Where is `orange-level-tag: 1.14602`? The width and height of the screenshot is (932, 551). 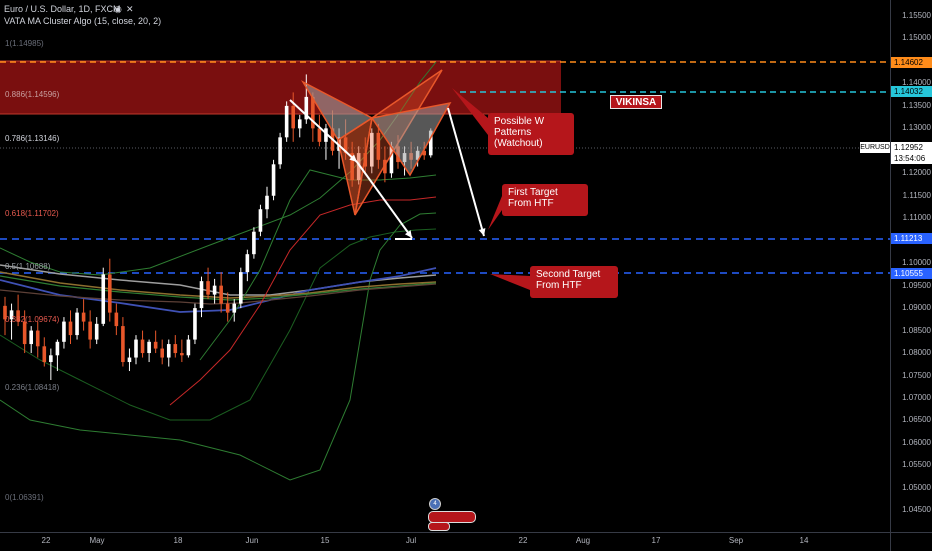
orange-level-tag: 1.14602 is located at coordinates (911, 62).